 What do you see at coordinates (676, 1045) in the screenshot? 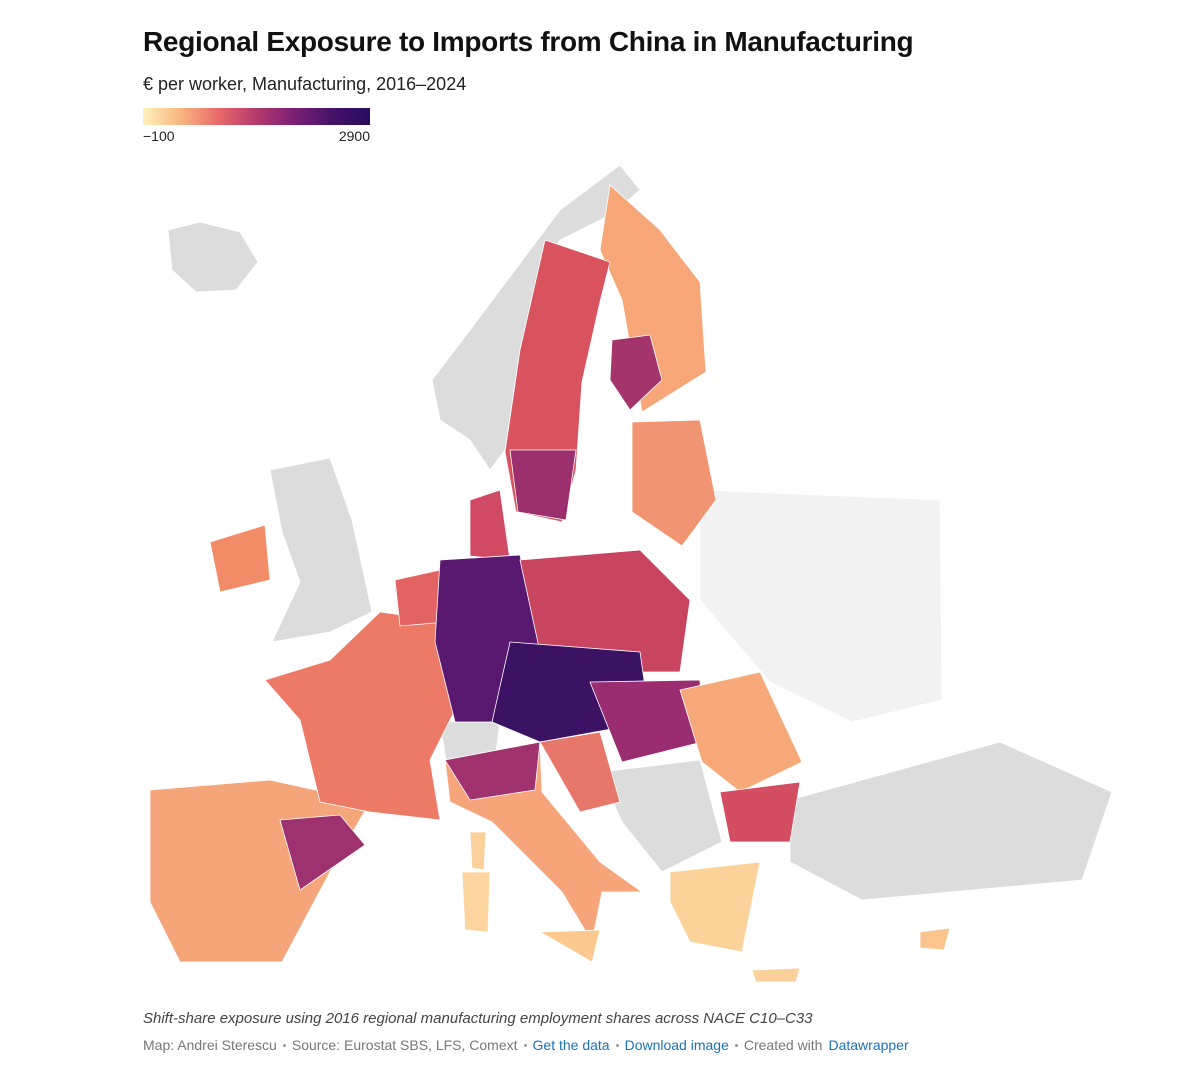
I see `link: Download image` at bounding box center [676, 1045].